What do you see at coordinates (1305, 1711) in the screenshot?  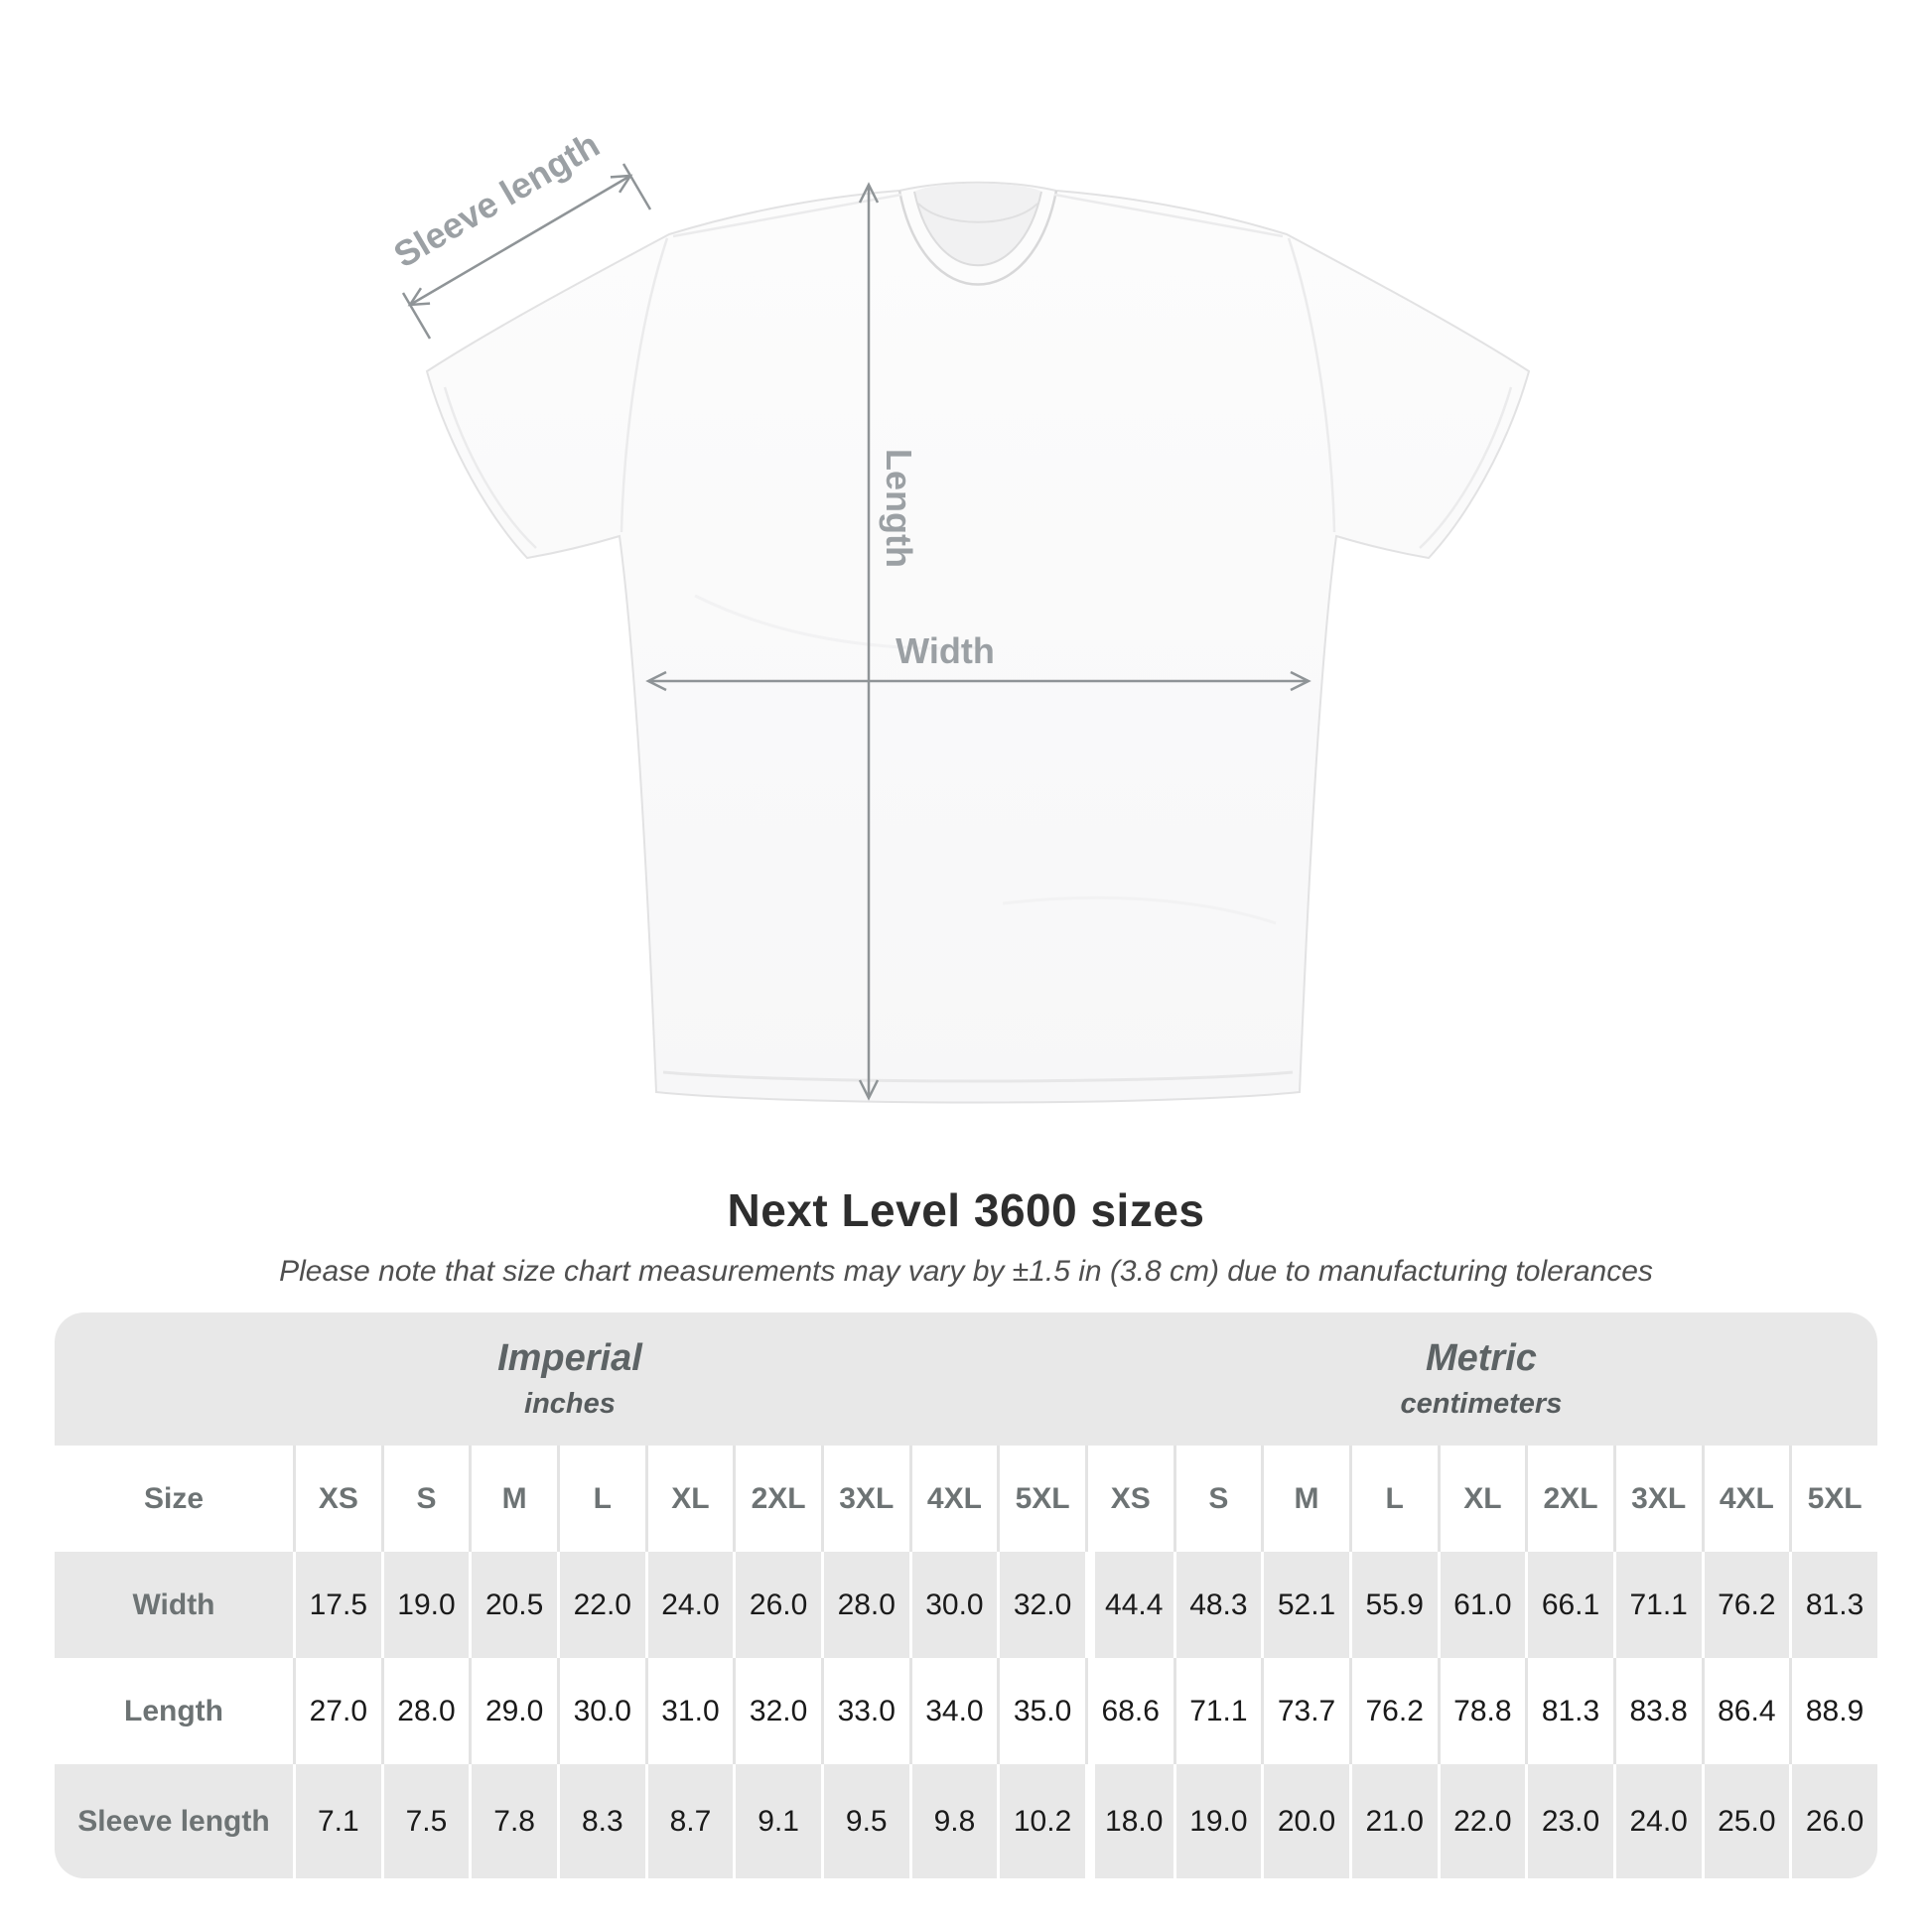 I see `size-value-cell: 73.7` at bounding box center [1305, 1711].